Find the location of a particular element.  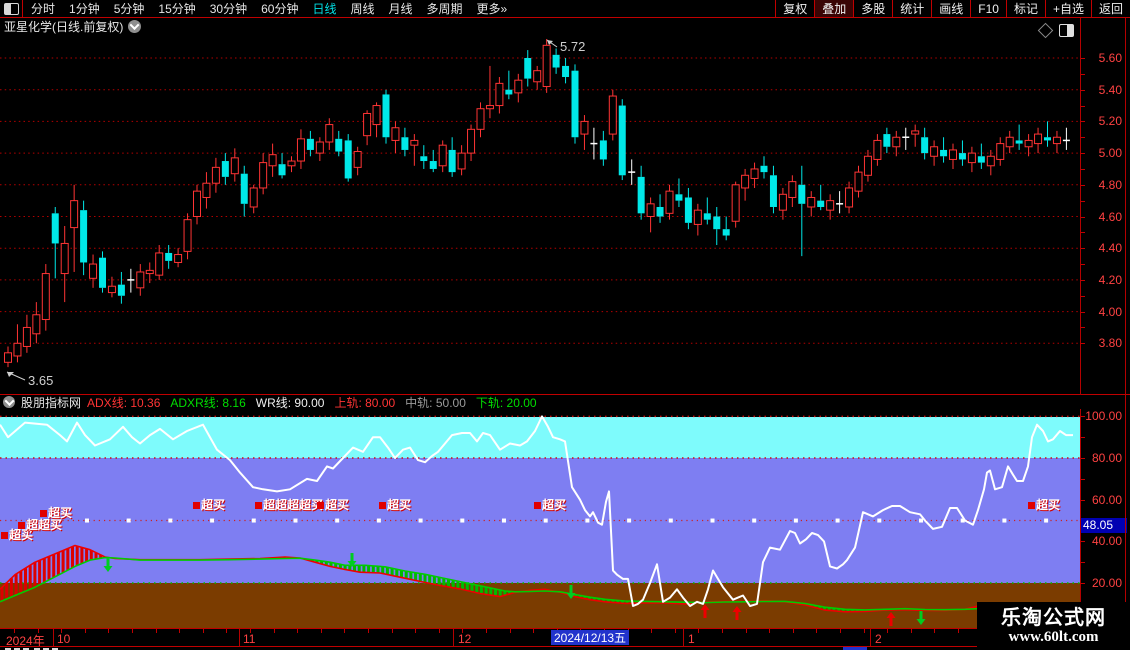

toolbar-button-返回: 返回 is located at coordinates (1110, 8).